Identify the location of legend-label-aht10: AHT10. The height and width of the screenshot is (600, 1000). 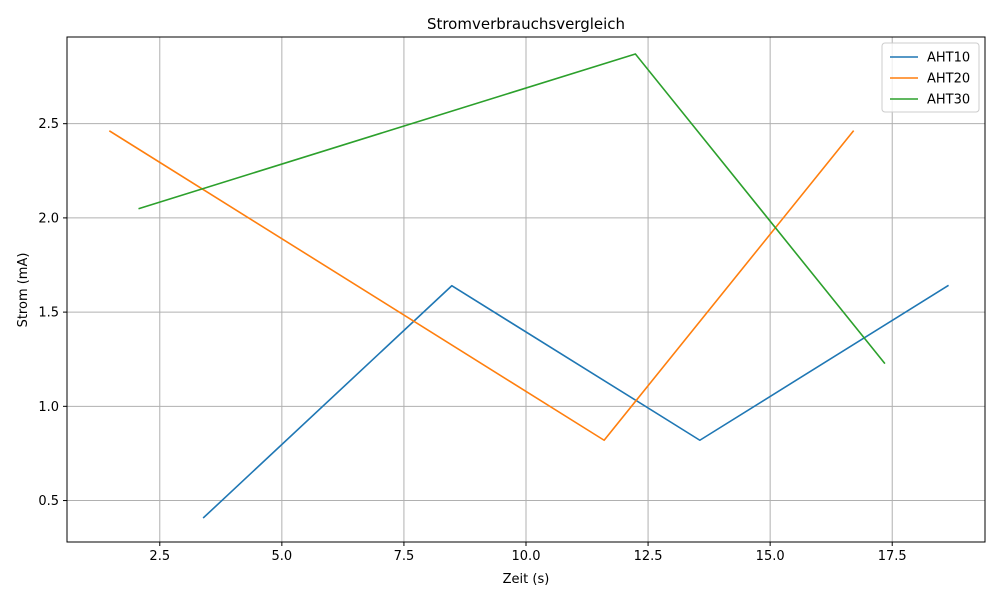
(948, 58).